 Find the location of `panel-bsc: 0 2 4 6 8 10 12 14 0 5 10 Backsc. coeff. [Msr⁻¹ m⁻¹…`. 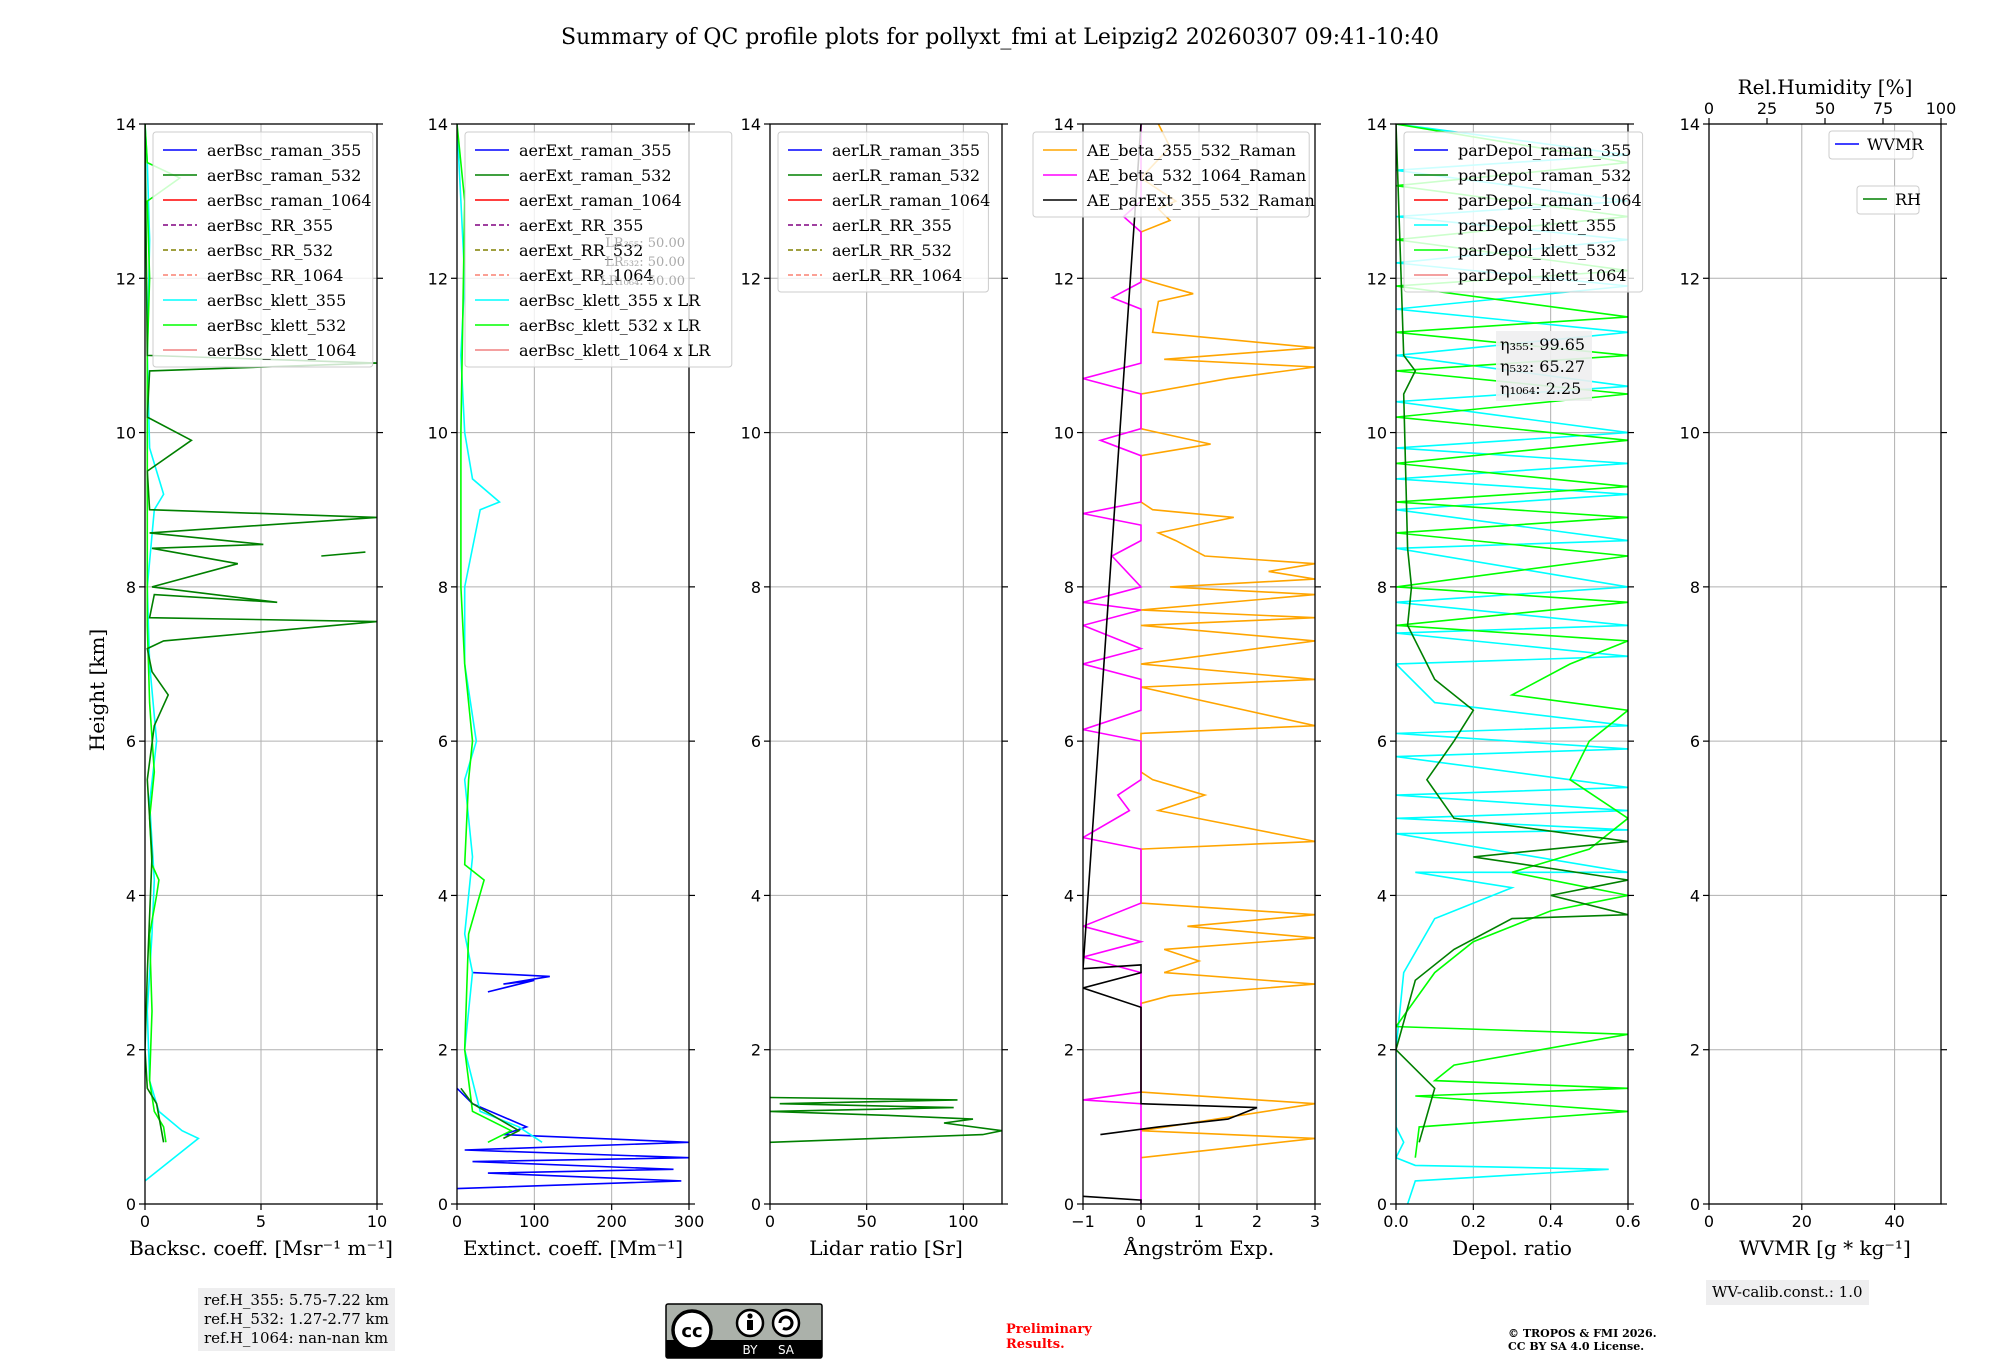

panel-bsc: 0 2 4 6 8 10 12 14 0 5 10 Backsc. coeff. [Msr⁻¹ m⁻¹… is located at coordinates (254, 687).